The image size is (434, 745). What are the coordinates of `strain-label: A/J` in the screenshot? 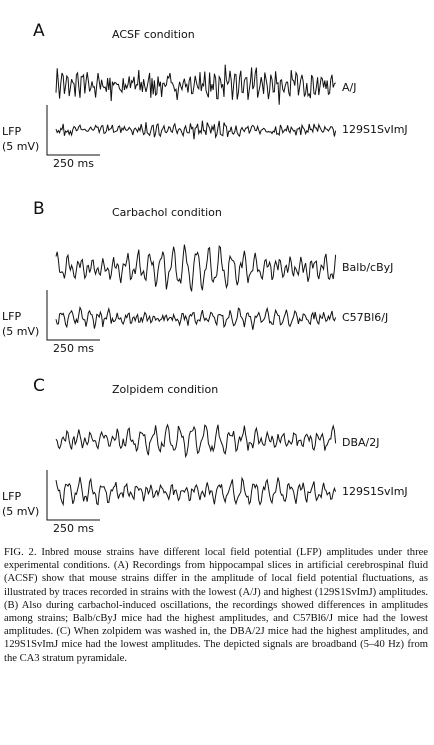 It's located at (349, 87).